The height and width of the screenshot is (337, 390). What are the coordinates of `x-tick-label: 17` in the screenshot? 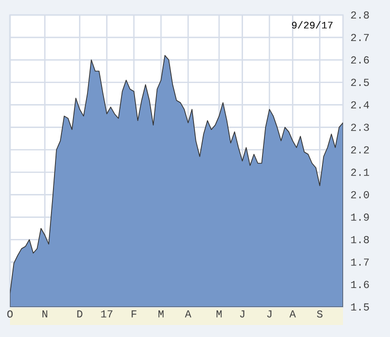 It's located at (106, 314).